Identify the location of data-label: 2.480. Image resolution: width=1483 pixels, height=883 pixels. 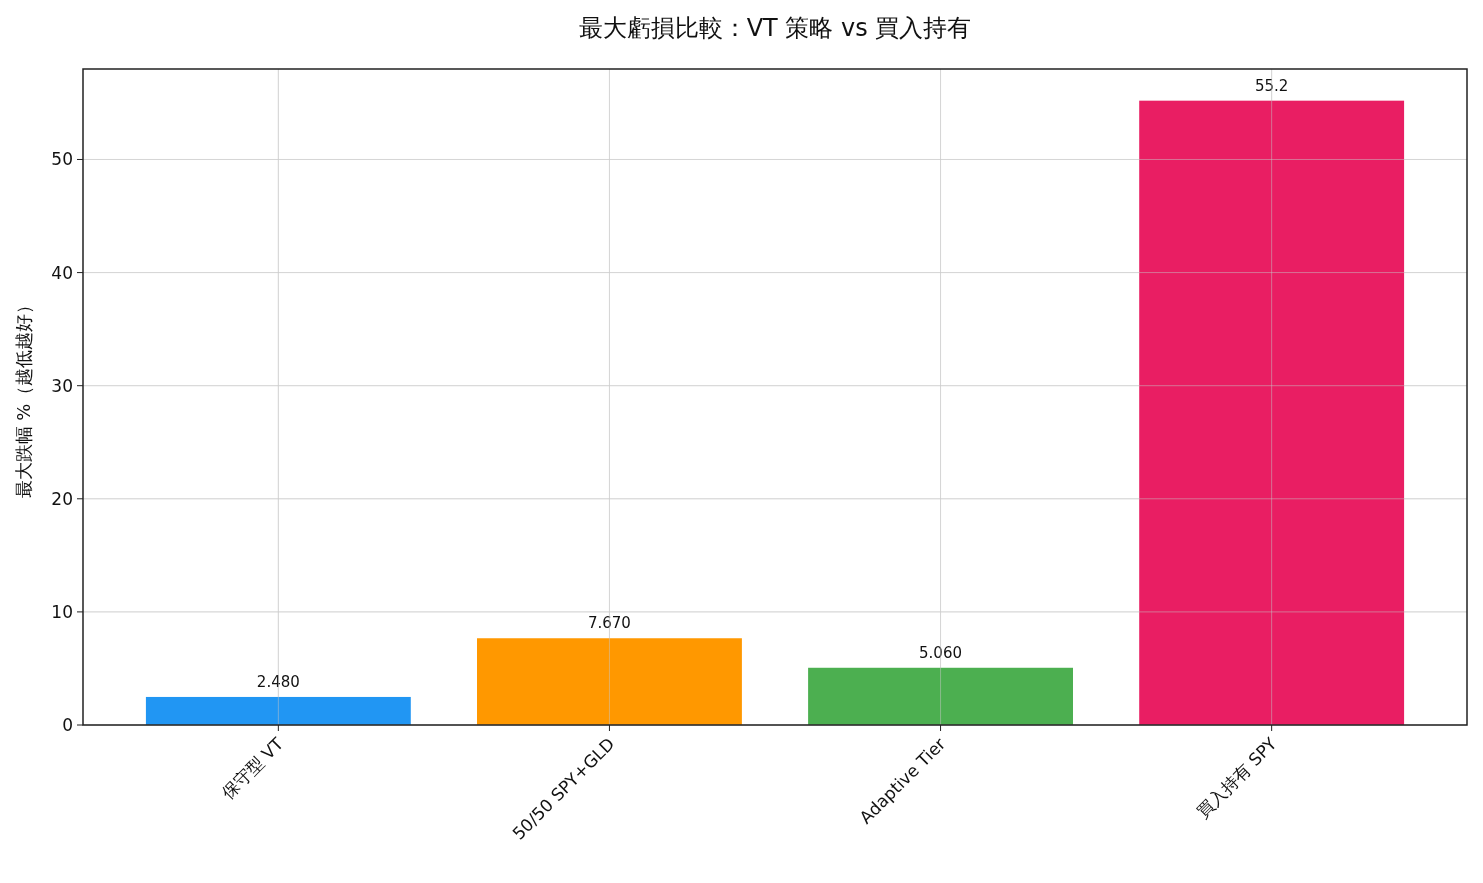
(278, 681).